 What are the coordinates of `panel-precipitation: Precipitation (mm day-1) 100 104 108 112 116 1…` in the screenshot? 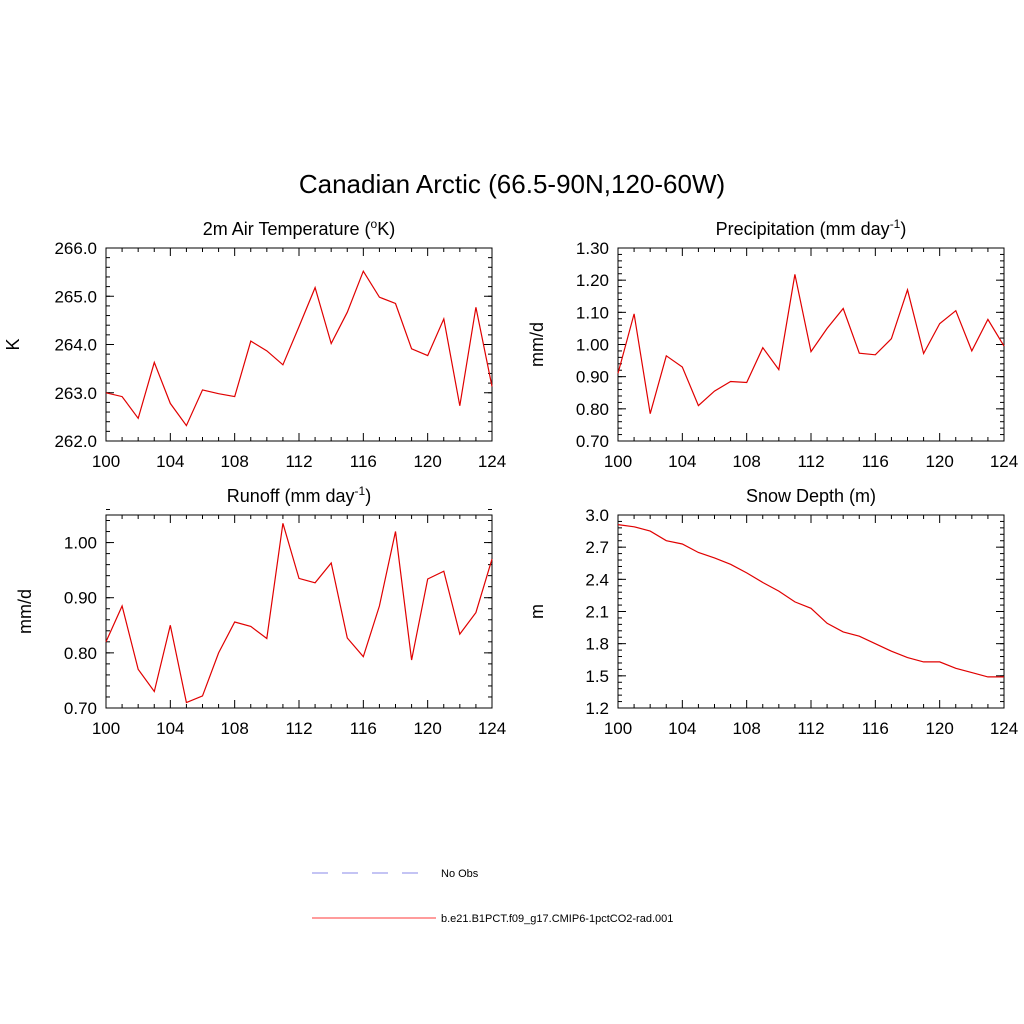 It's located at (772, 344).